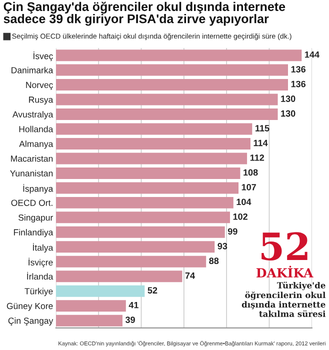 The image size is (329, 350). What do you see at coordinates (223, 246) in the screenshot?
I see `data-label: 93` at bounding box center [223, 246].